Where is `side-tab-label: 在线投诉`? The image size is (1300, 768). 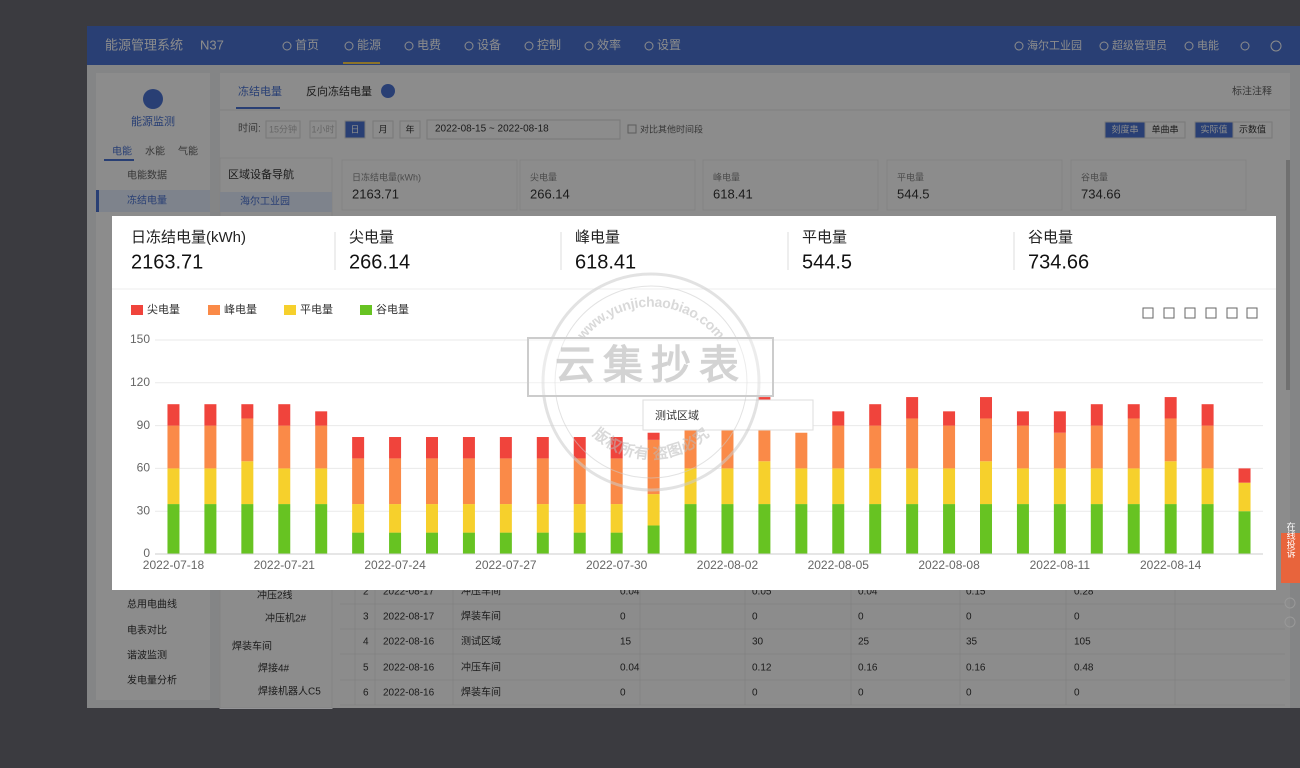 side-tab-label: 在线投诉 is located at coordinates (1291, 540).